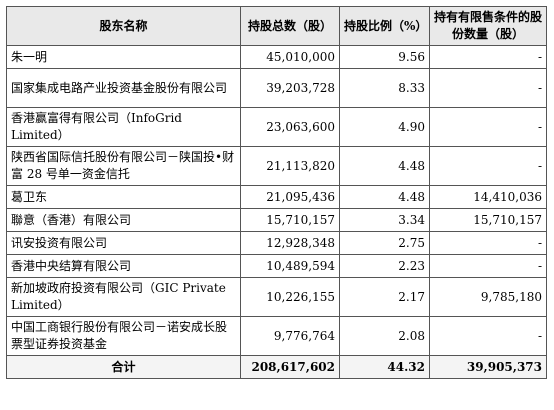  I want to click on shareholder-name: 新加坡政府投资有限公司（GIC Private Limited）, so click(123, 297).